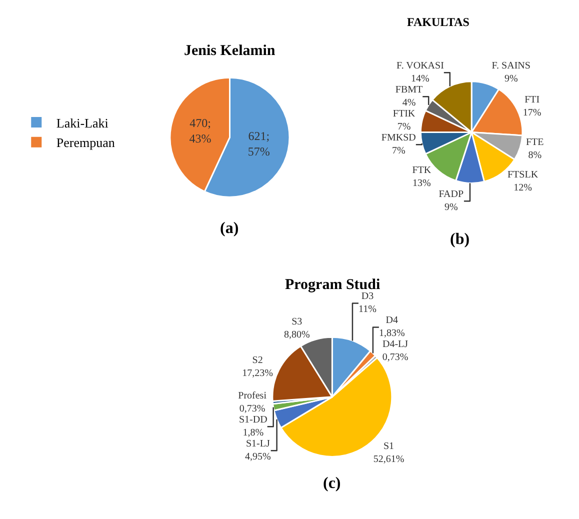 The width and height of the screenshot is (579, 519). Describe the element at coordinates (535, 142) in the screenshot. I see `slice-label: FTE` at that location.